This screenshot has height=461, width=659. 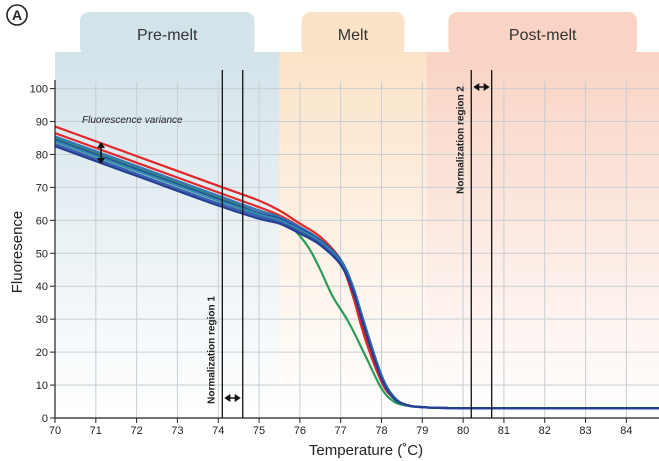 I want to click on x-tick-label: 80, so click(x=463, y=431).